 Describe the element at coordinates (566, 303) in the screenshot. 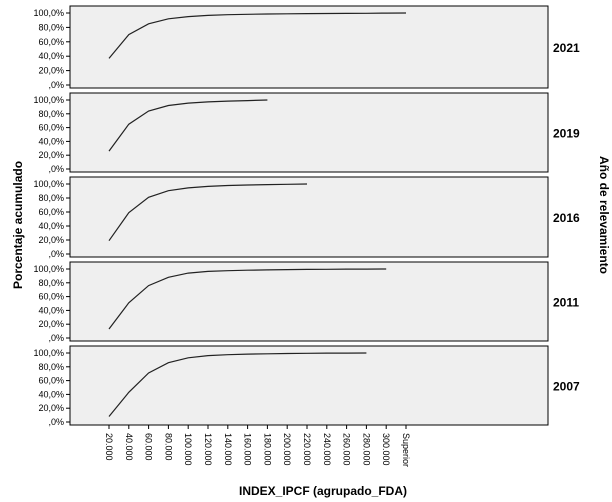

I see `facet-label-2011: 2011` at that location.